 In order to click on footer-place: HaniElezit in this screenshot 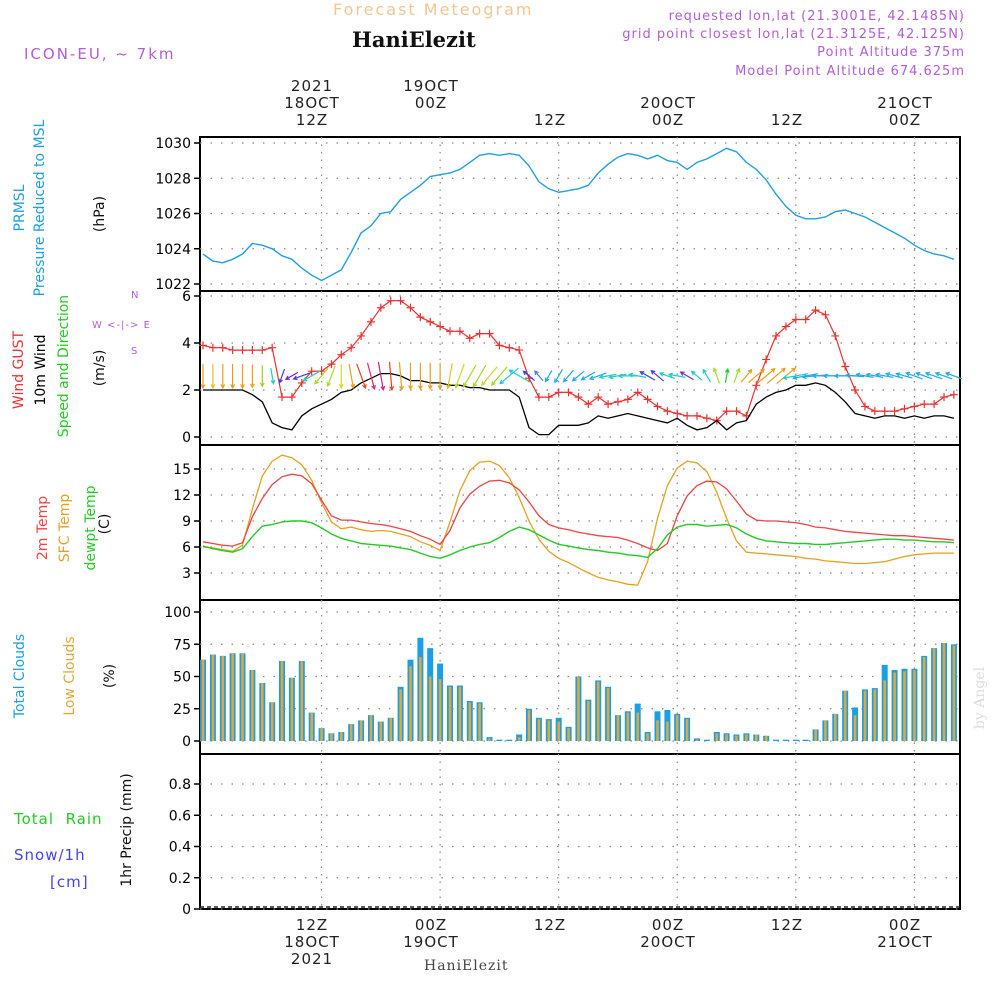, I will do `click(466, 966)`.